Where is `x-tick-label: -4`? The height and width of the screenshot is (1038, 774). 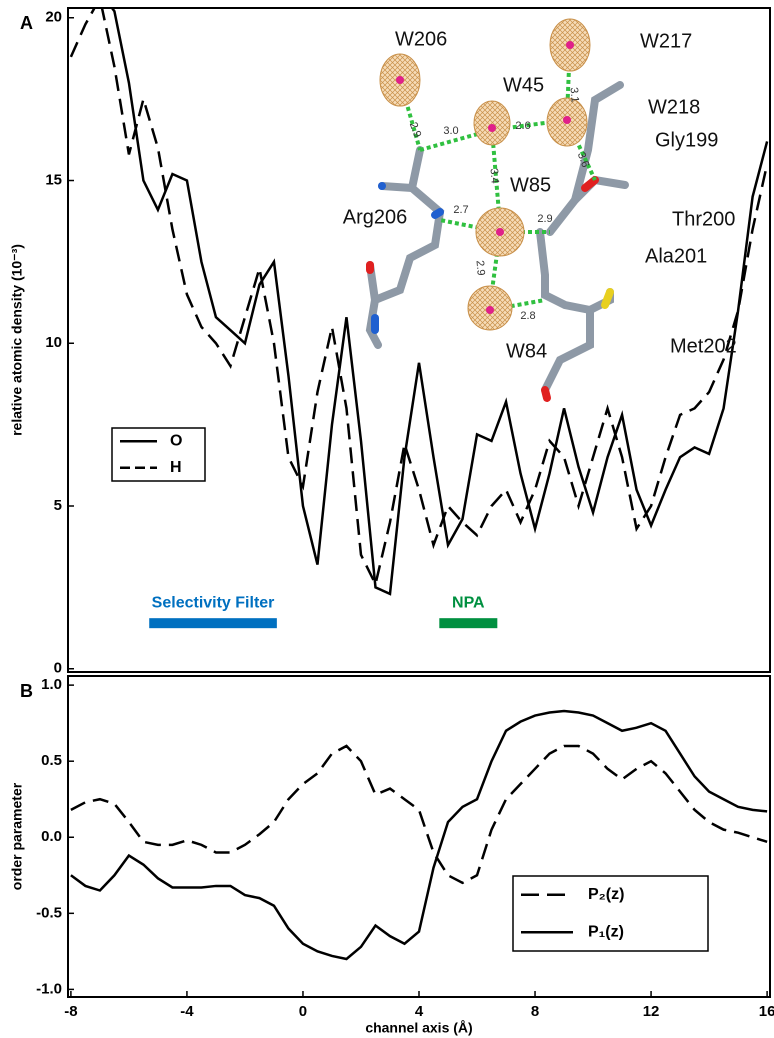 x-tick-label: -4 is located at coordinates (187, 1011).